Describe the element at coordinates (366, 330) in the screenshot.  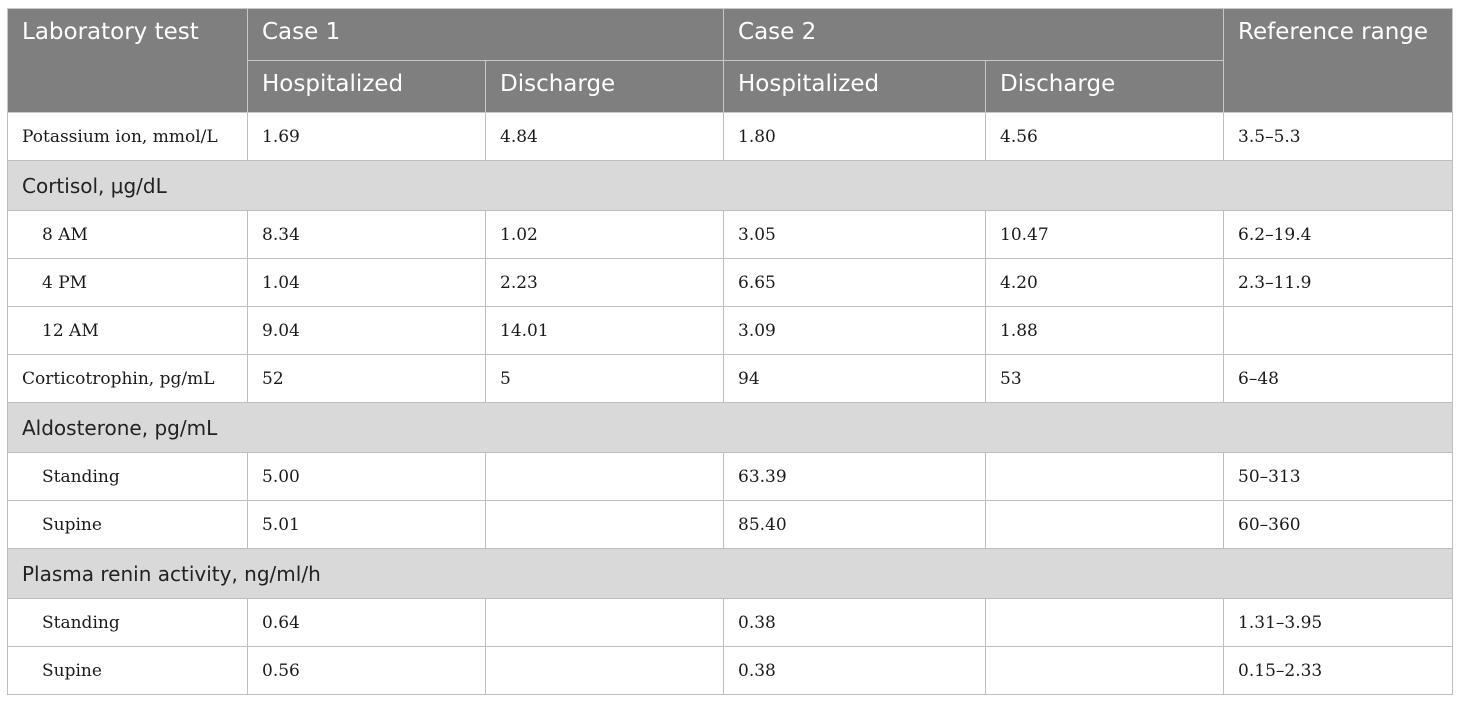
I see `value-cell: 9.04` at that location.